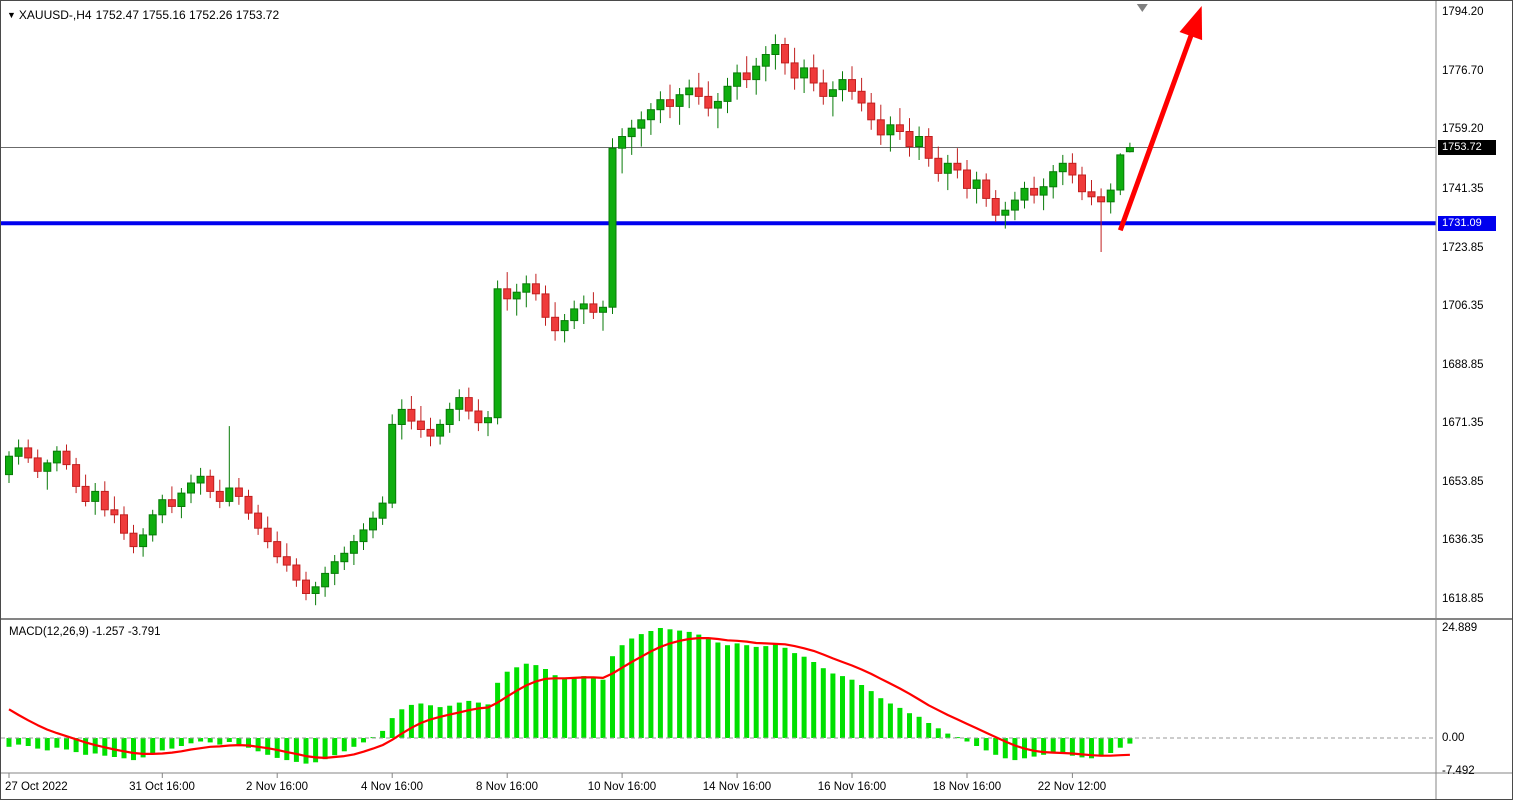  I want to click on ohlc-values: 1752.47 1755.16 1752.26 1753.72, so click(187, 15).